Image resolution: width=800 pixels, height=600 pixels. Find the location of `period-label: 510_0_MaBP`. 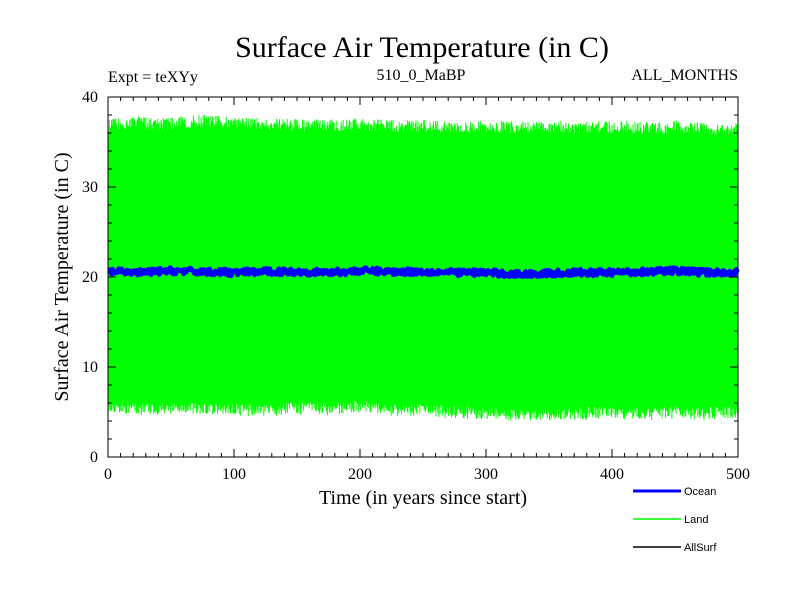

period-label: 510_0_MaBP is located at coordinates (421, 75).